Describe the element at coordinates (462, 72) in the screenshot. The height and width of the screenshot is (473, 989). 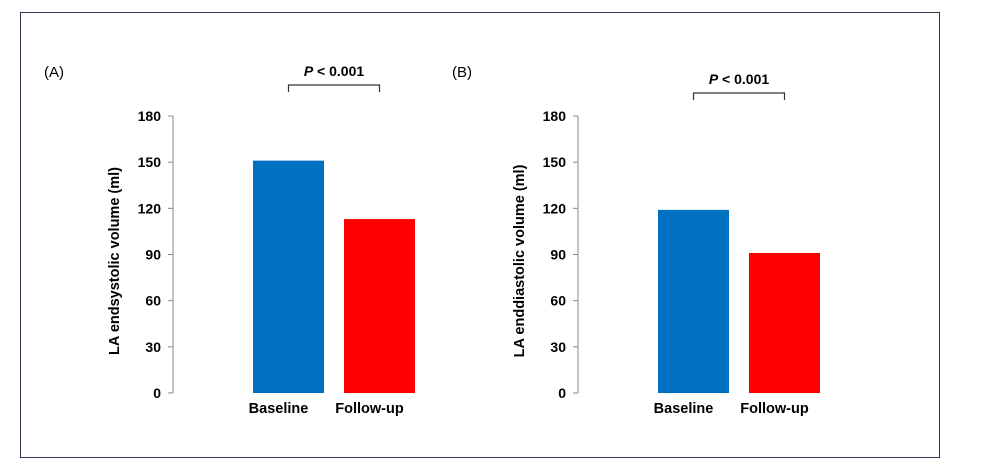
I see `chart-2-panel-label: (B)` at that location.